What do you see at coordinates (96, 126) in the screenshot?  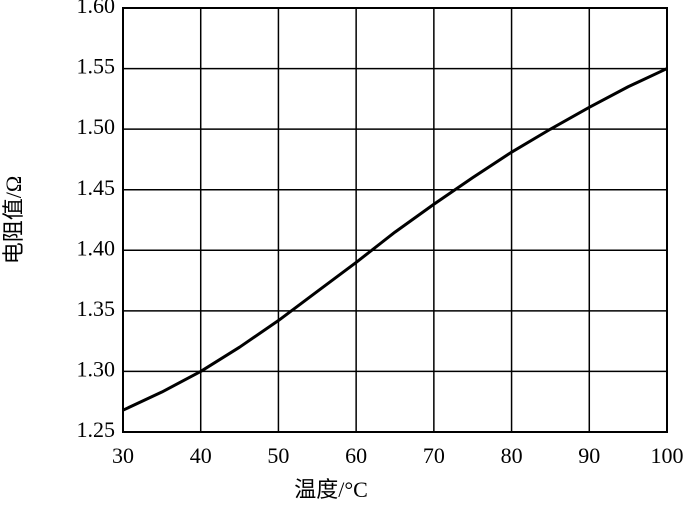 I see `y-tick-label: 1.50` at bounding box center [96, 126].